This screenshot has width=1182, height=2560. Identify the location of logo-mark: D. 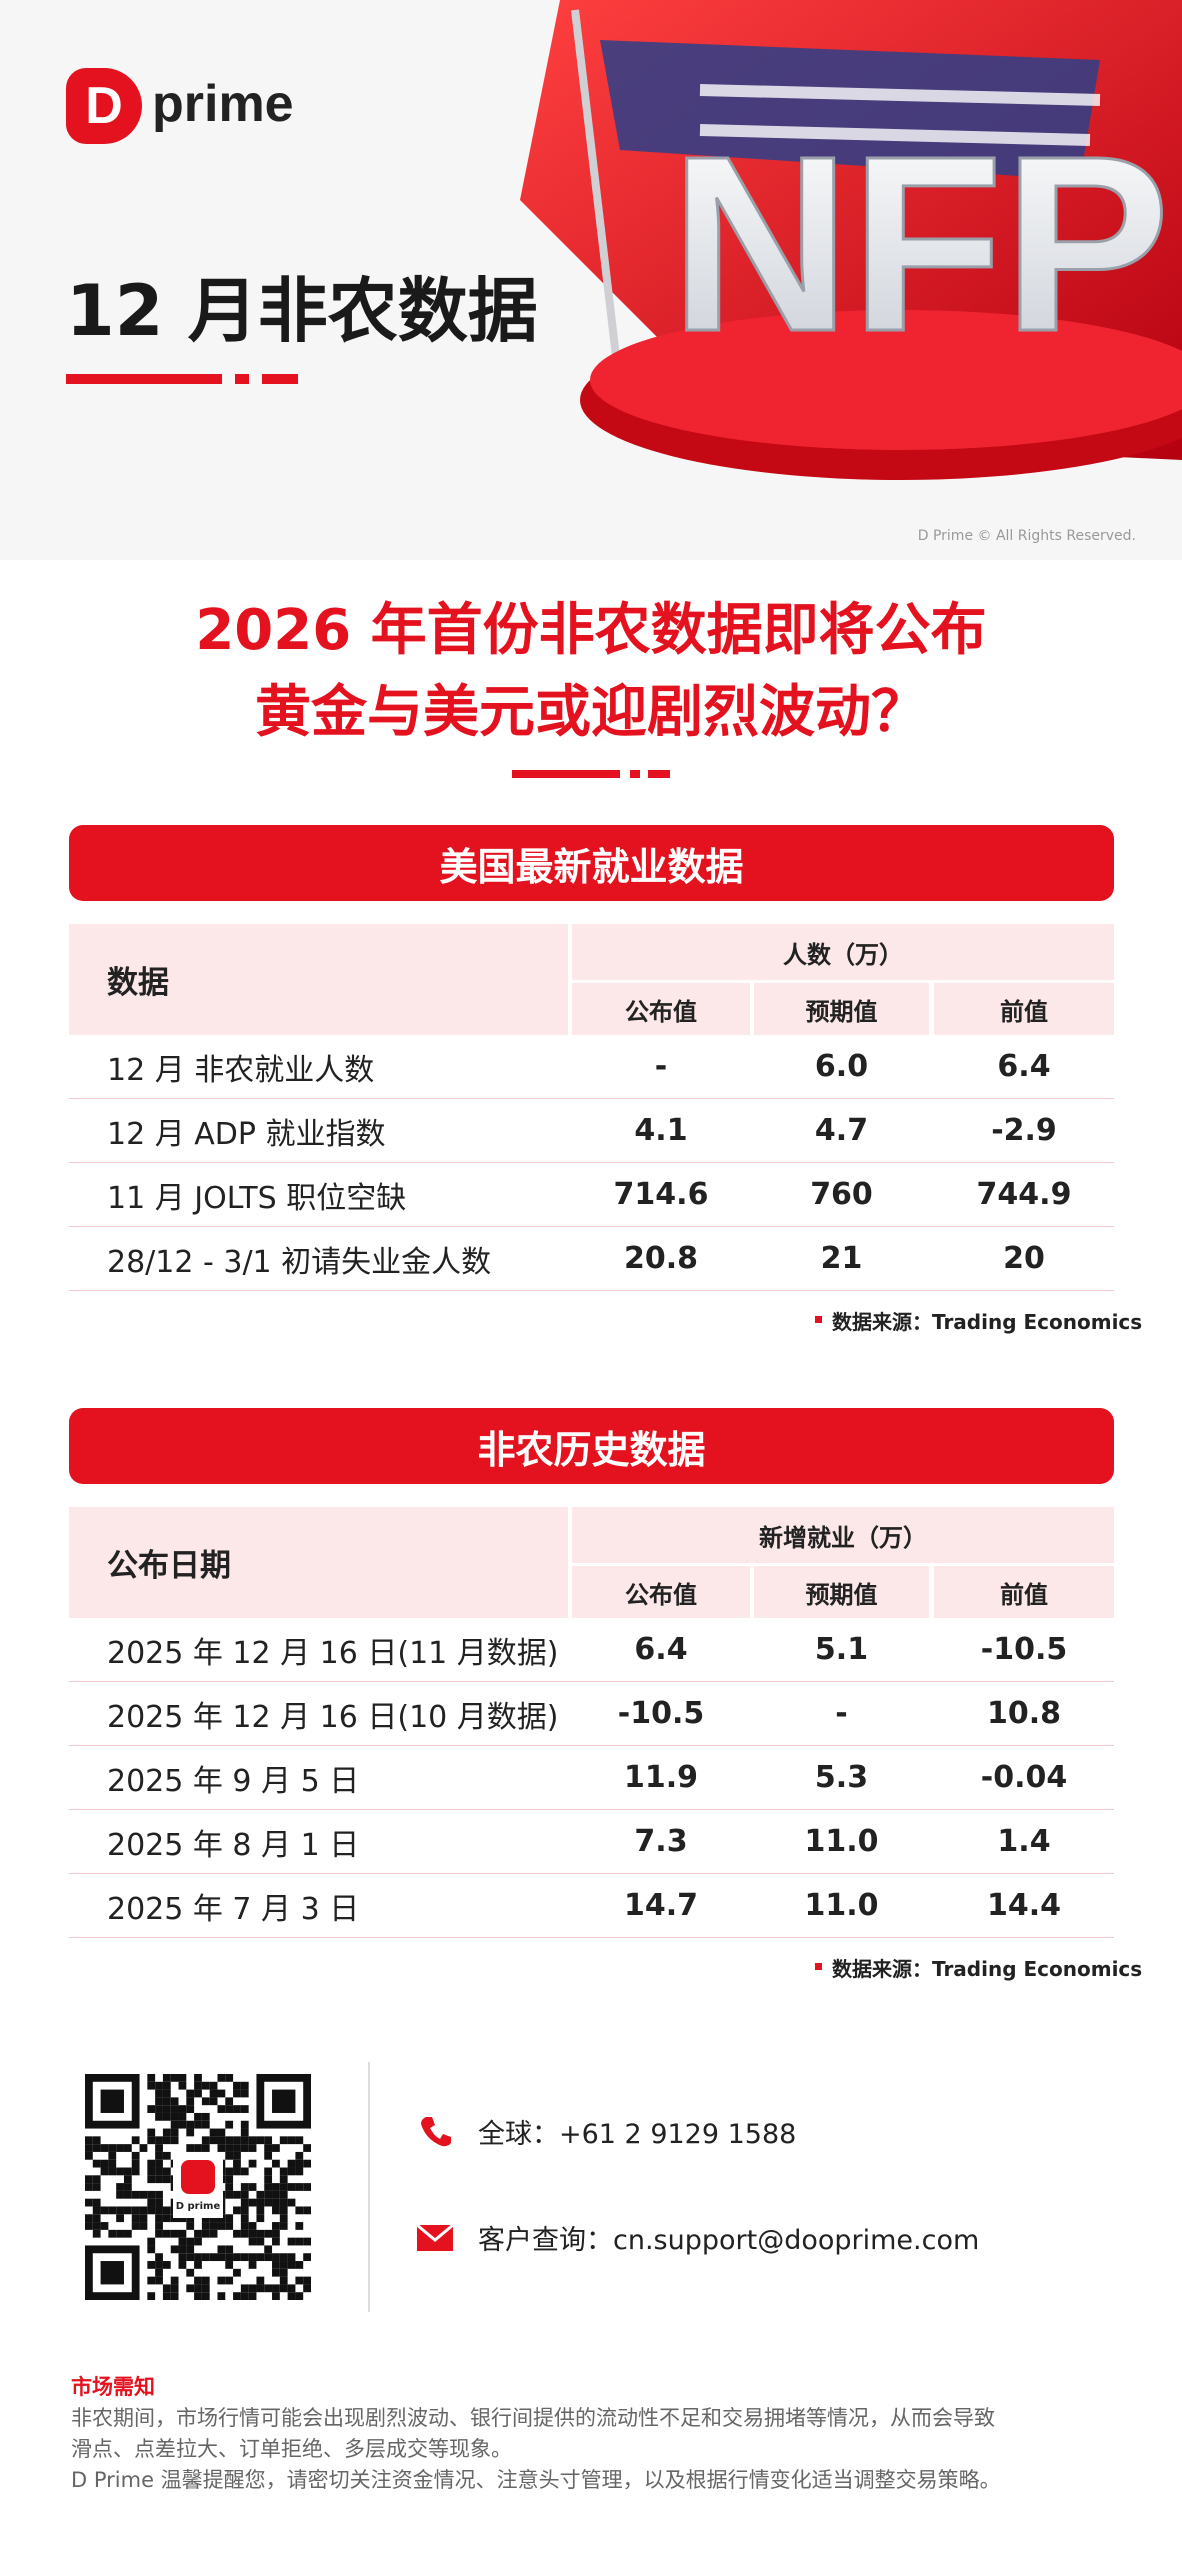
(104, 106).